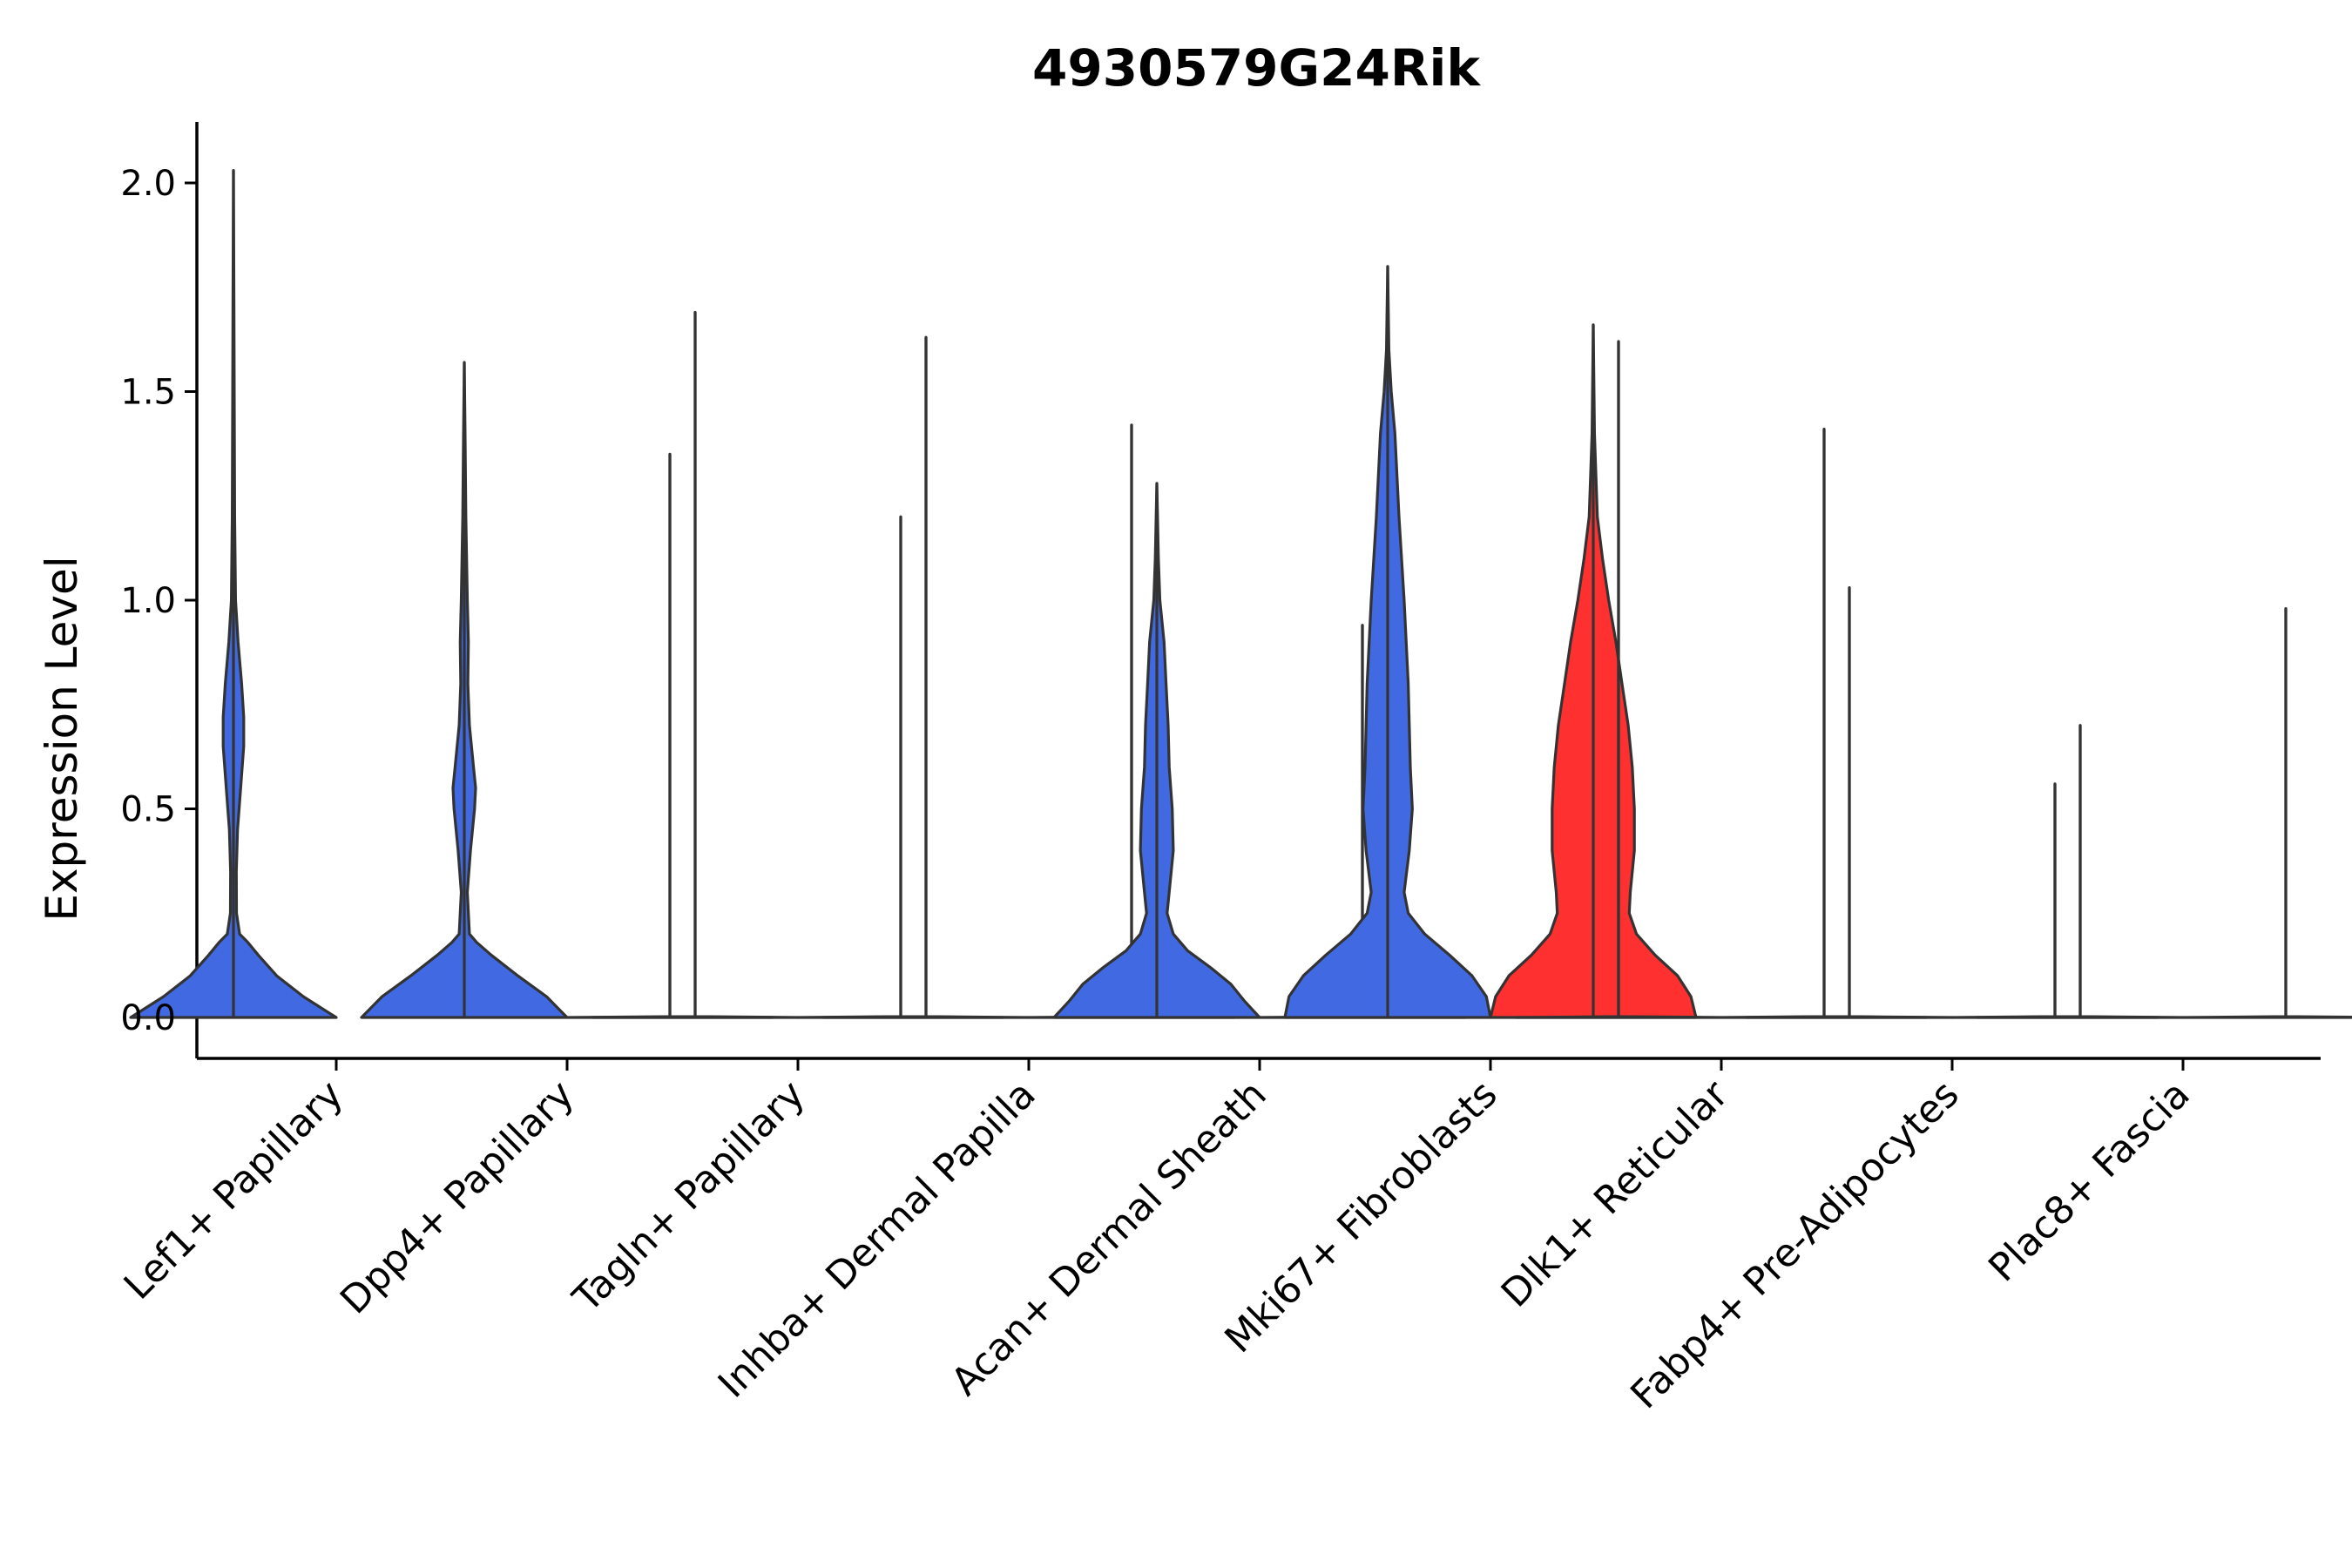 Image resolution: width=2352 pixels, height=1568 pixels. I want to click on y-tick-label: 0.0, so click(148, 1018).